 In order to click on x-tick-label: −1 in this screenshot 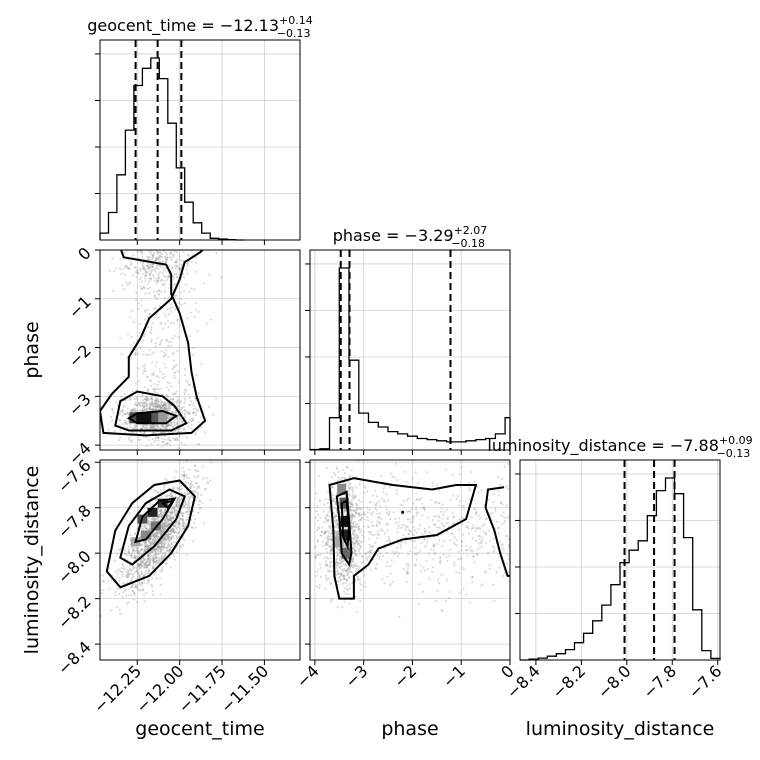, I will do `click(454, 676)`.